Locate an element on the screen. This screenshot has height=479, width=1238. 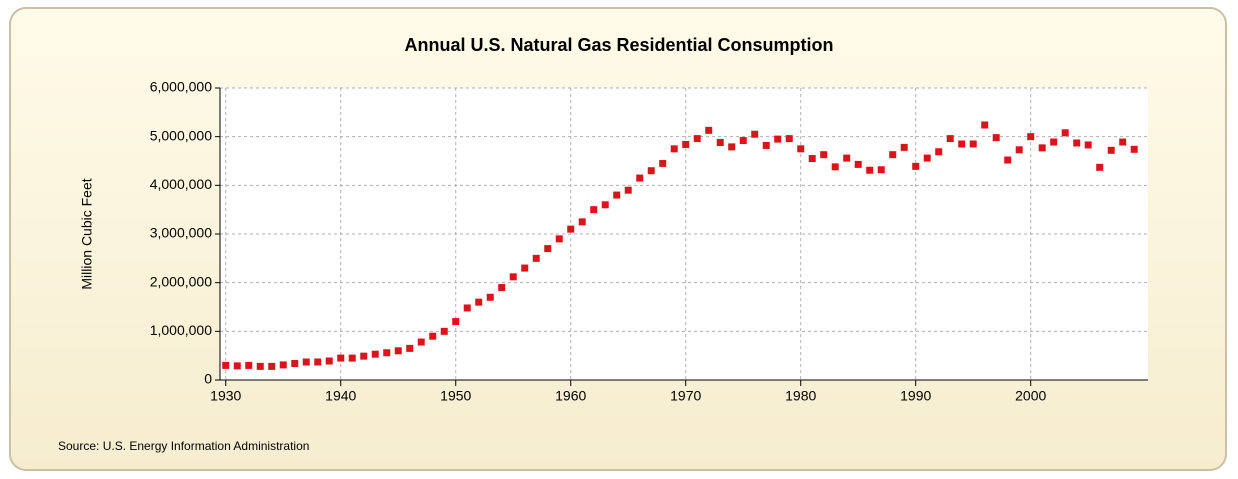
x-tick-label: 1930 is located at coordinates (225, 396).